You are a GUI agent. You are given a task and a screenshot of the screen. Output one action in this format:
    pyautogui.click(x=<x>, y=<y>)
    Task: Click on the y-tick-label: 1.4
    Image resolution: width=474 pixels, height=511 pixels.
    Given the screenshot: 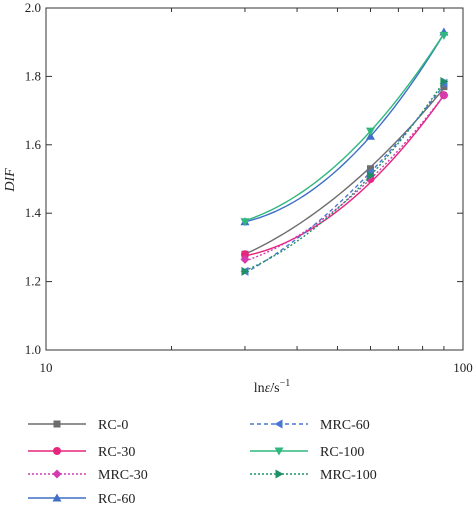 What is the action you would take?
    pyautogui.click(x=33, y=212)
    